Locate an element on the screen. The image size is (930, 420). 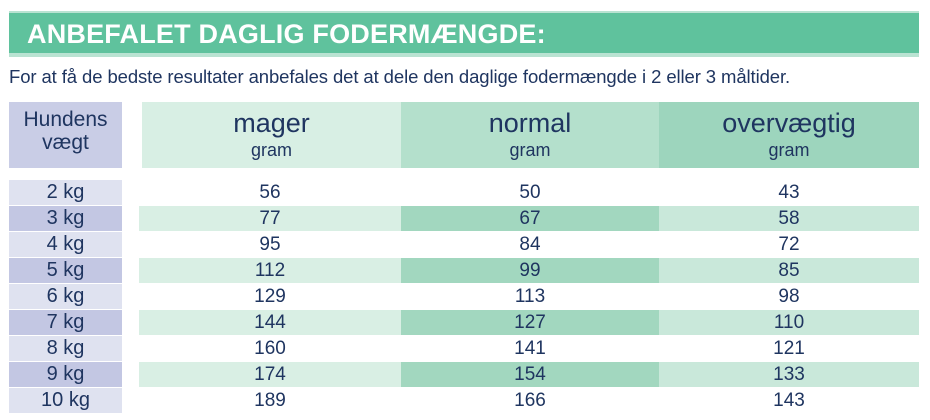
table-row: 112 99 85 is located at coordinates (529, 270).